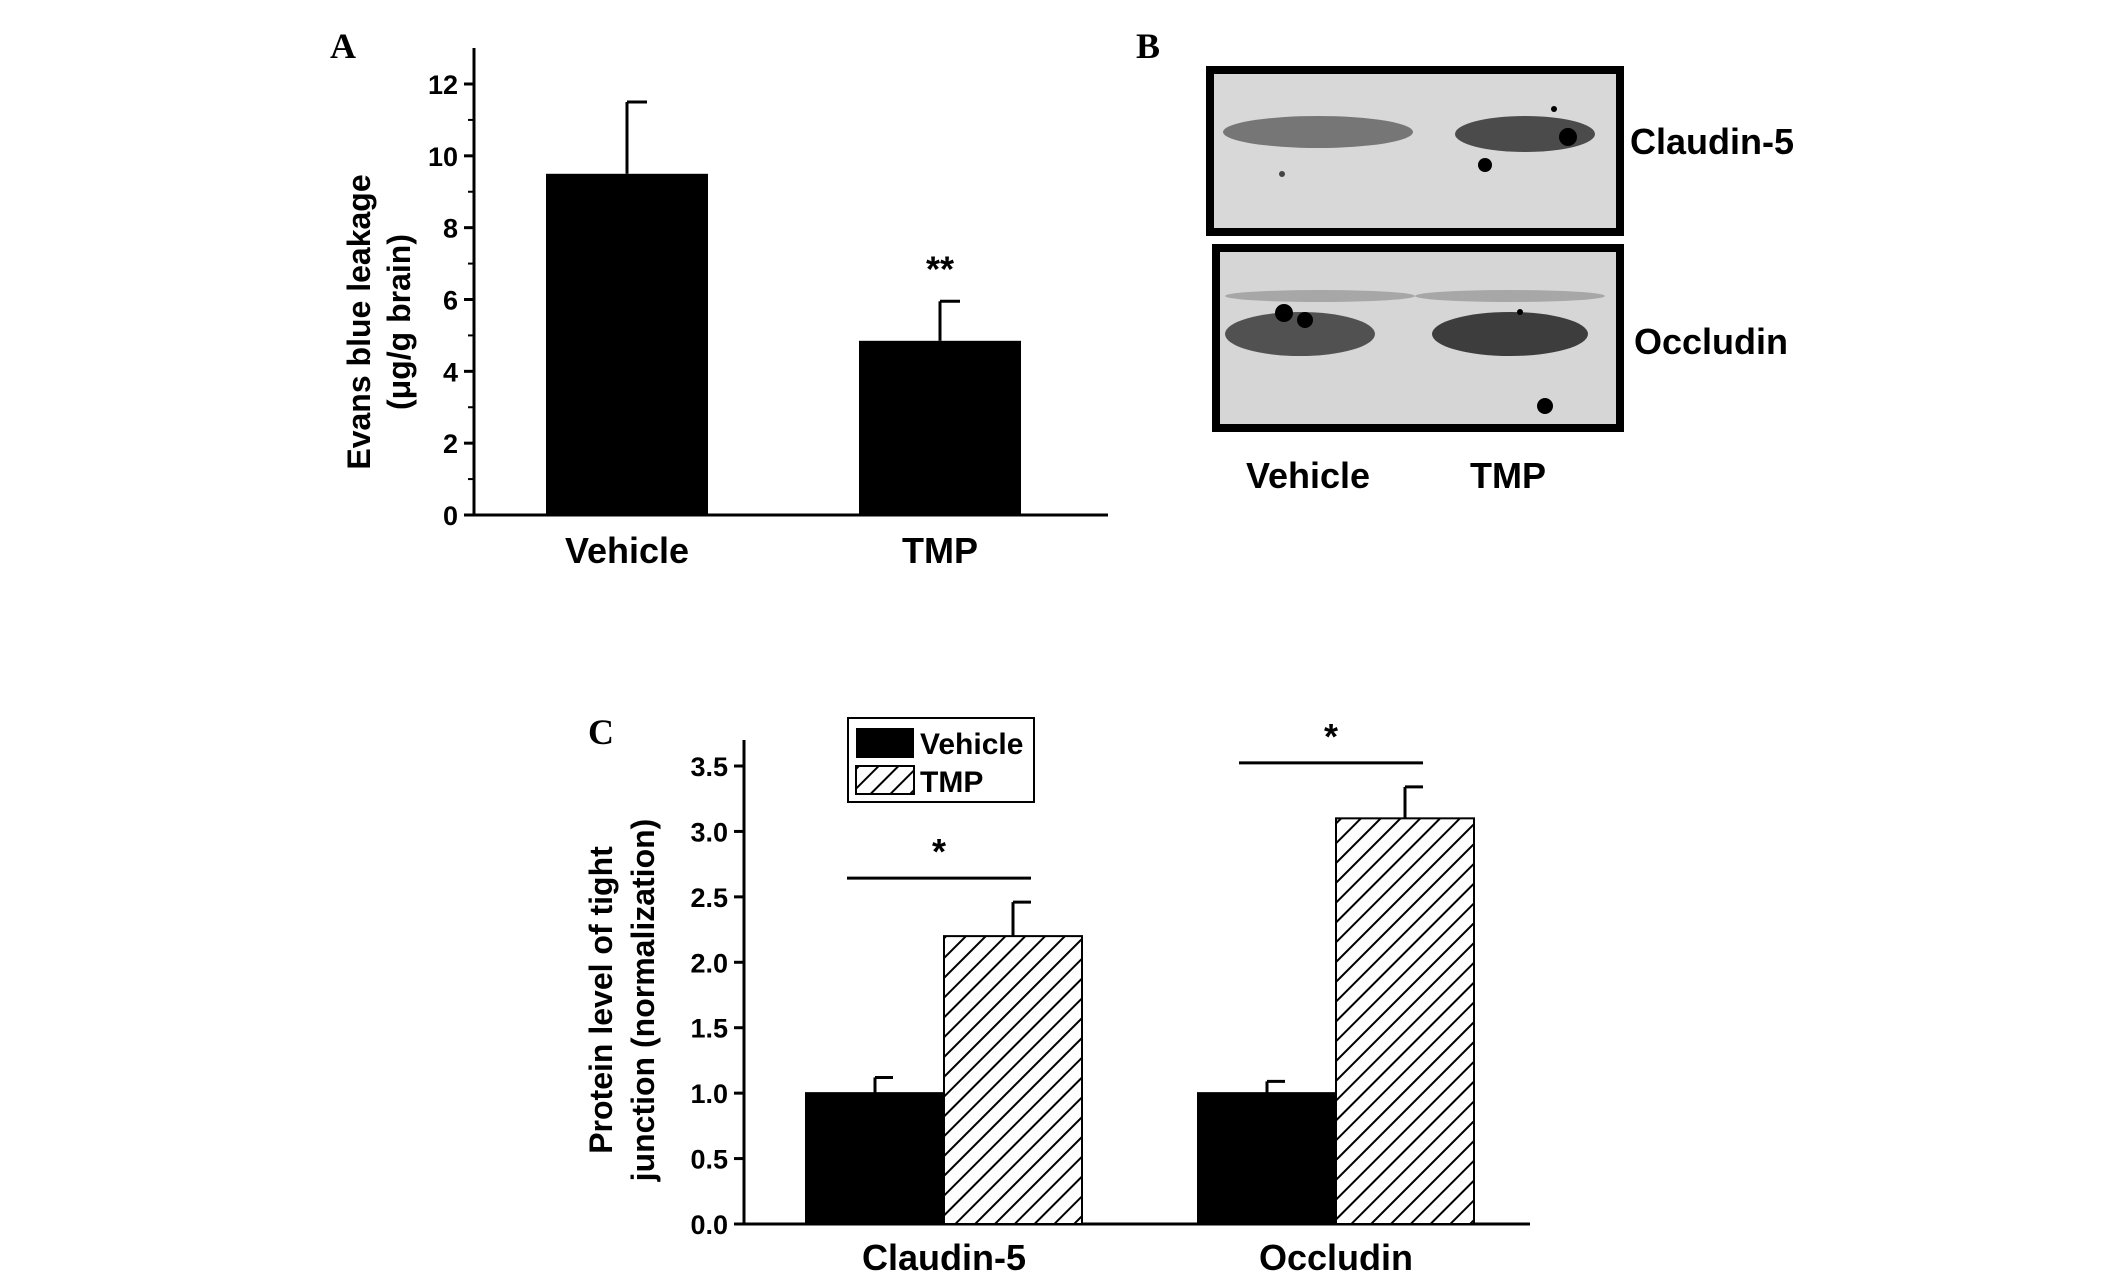 The image size is (2126, 1274). What do you see at coordinates (643, 1001) in the screenshot?
I see `panel-c-ylabel-line2: junction (normalization)` at bounding box center [643, 1001].